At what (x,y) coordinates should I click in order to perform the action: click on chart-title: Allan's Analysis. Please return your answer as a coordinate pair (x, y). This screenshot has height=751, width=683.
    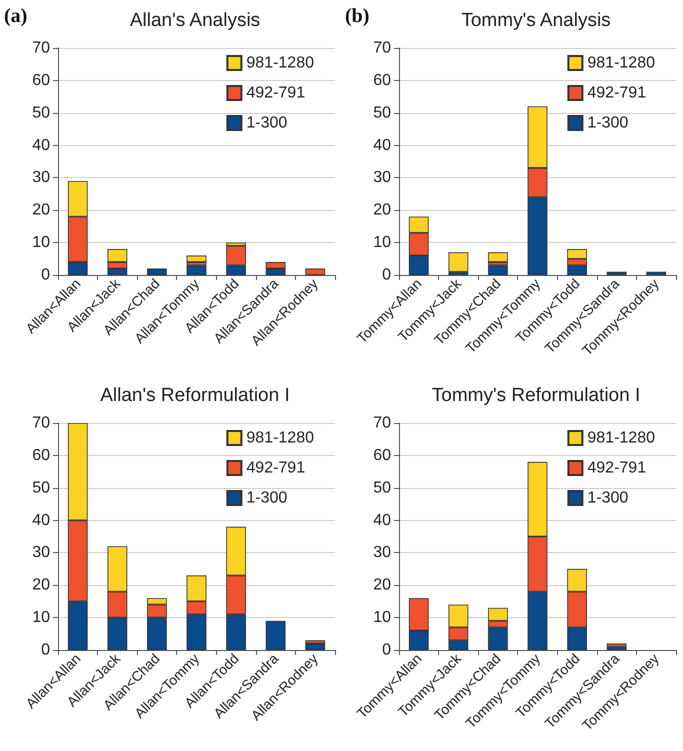
    Looking at the image, I should click on (195, 20).